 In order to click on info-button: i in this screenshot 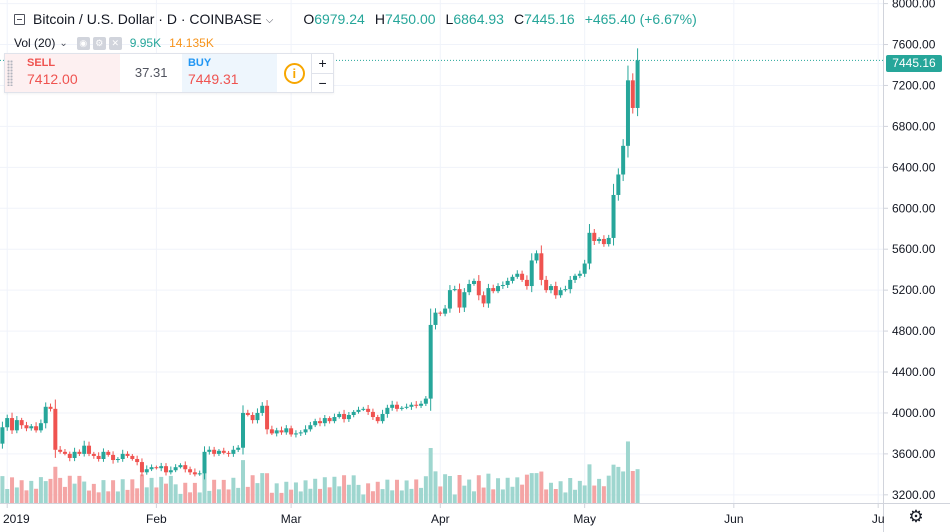, I will do `click(294, 73)`.